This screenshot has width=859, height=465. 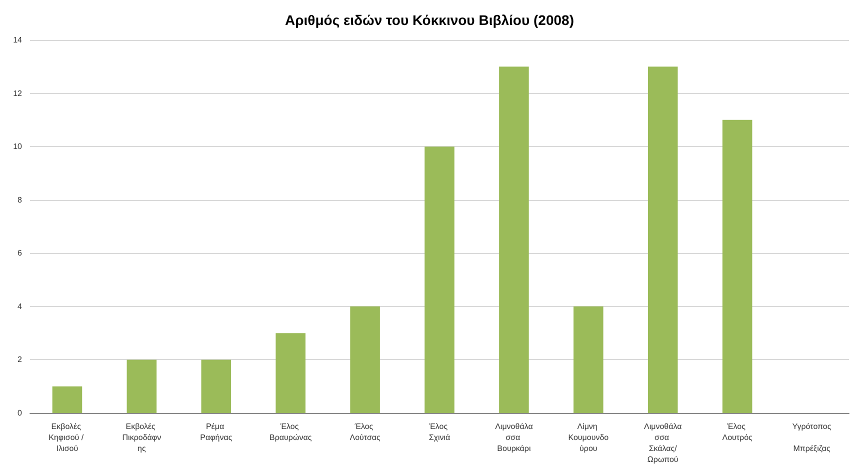 What do you see at coordinates (589, 437) in the screenshot?
I see `x-tick-label: Λίμνη Κουμουνδούρου` at bounding box center [589, 437].